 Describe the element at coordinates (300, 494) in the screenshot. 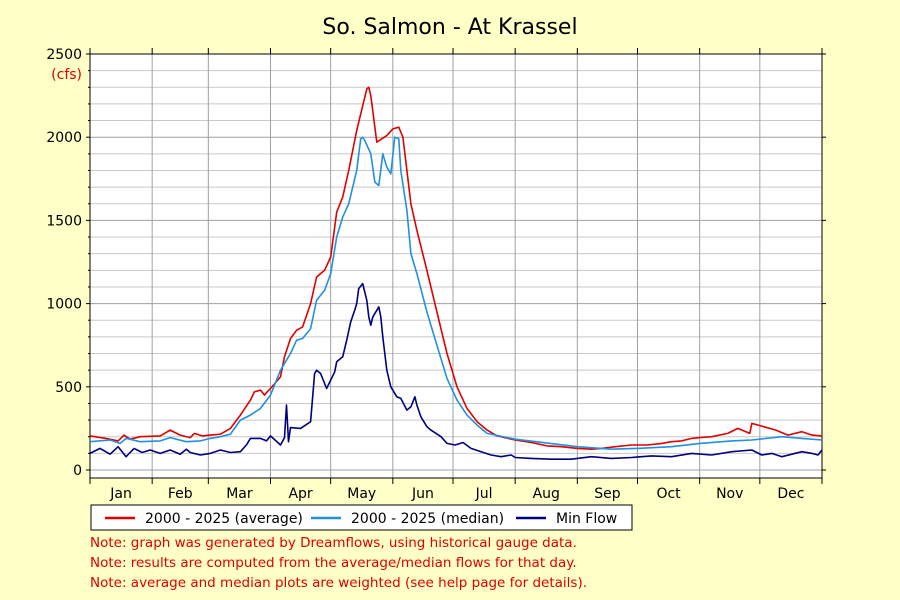

I see `x-month-label: Apr` at that location.